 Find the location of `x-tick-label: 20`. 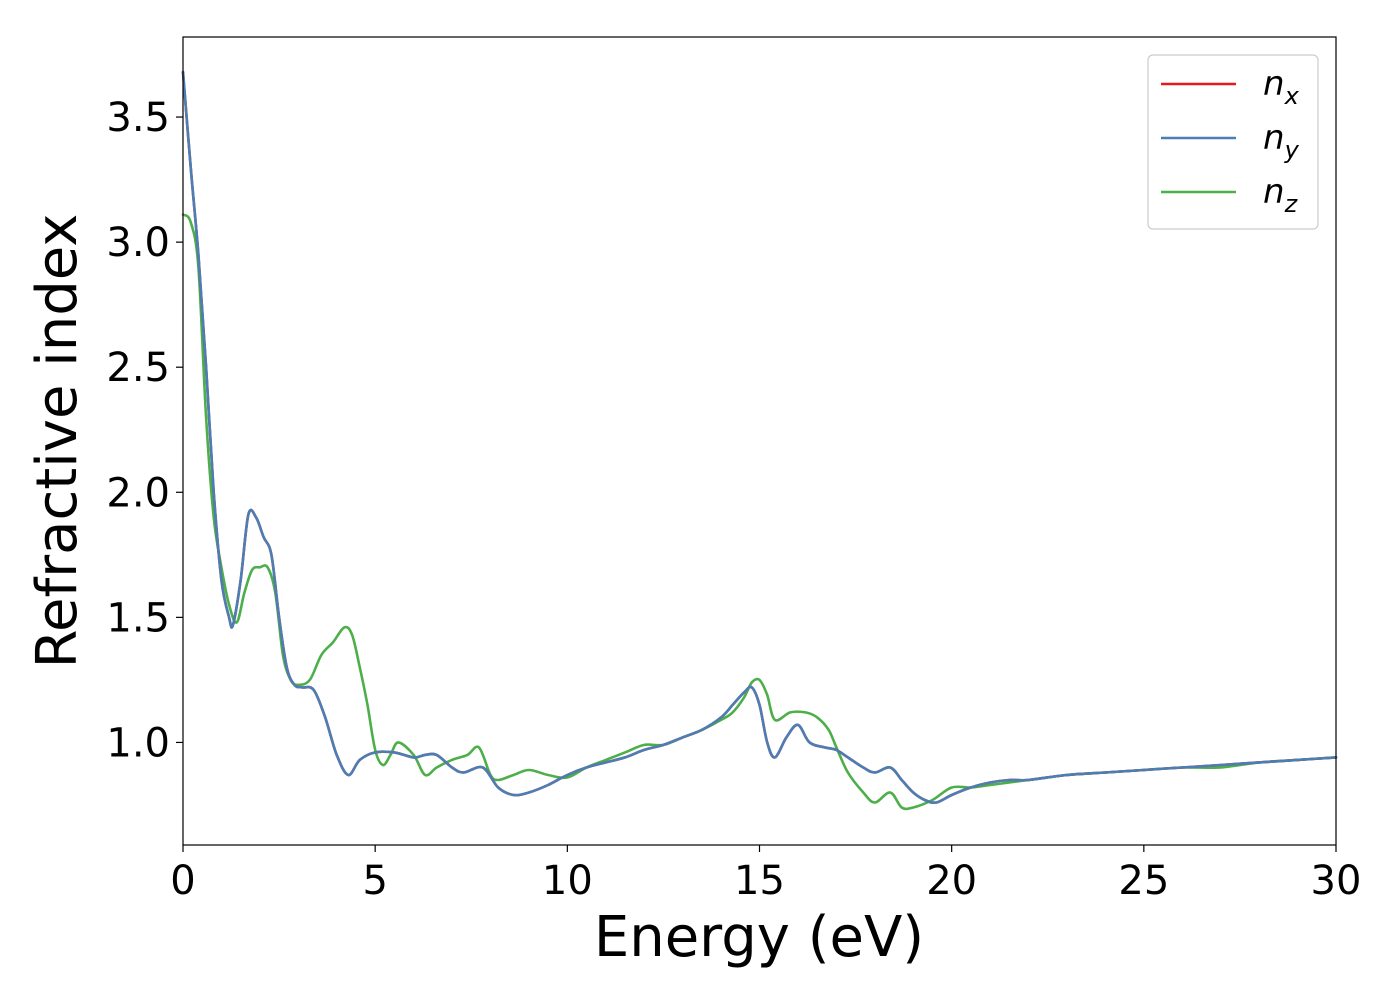

x-tick-label: 20 is located at coordinates (951, 881).